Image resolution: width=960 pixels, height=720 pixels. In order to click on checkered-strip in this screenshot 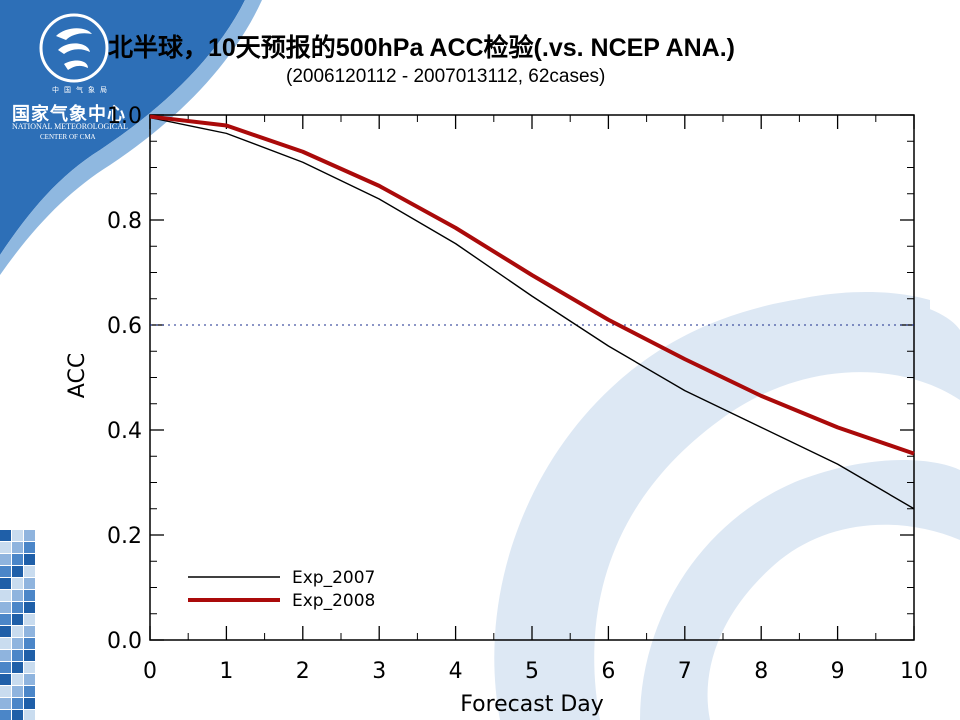, I will do `click(17, 625)`.